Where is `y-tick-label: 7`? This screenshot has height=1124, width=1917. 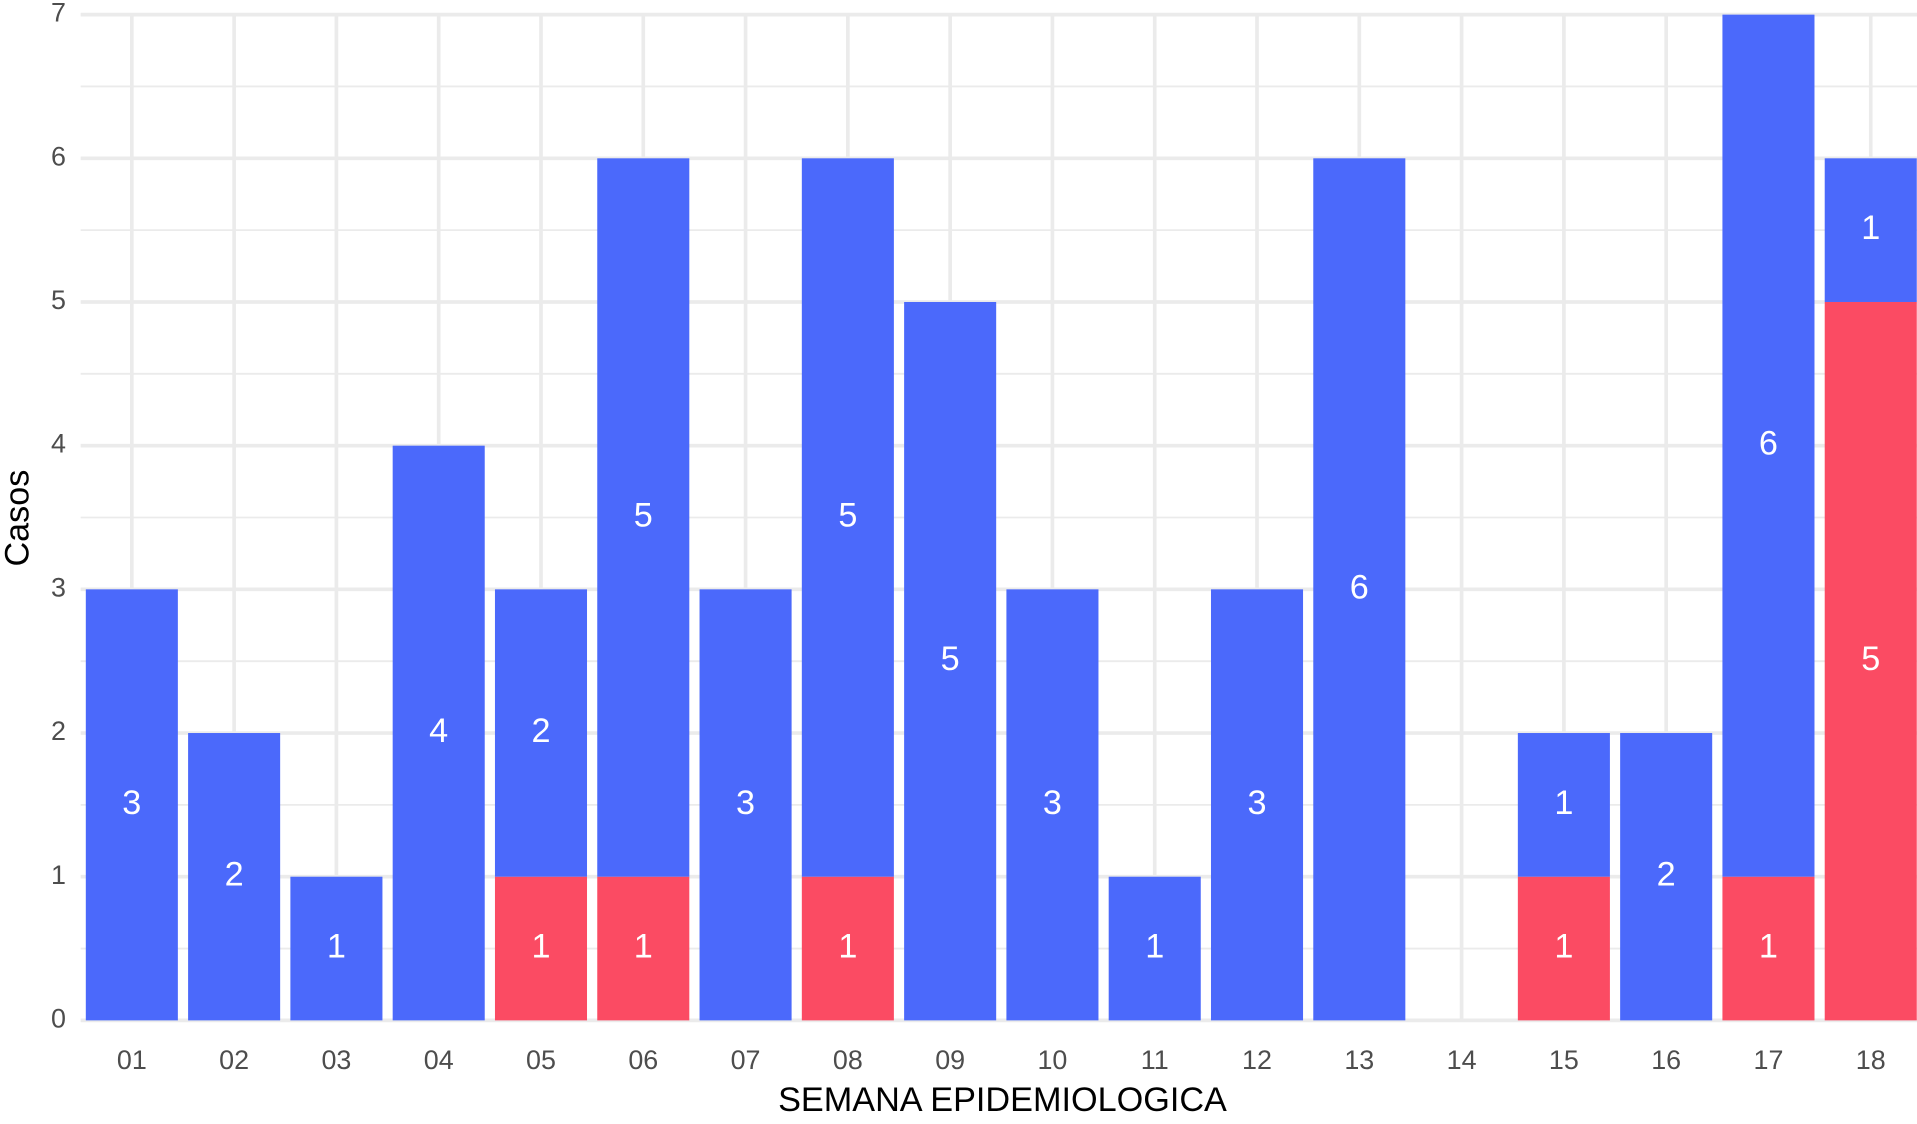 y-tick-label: 7 is located at coordinates (58, 14).